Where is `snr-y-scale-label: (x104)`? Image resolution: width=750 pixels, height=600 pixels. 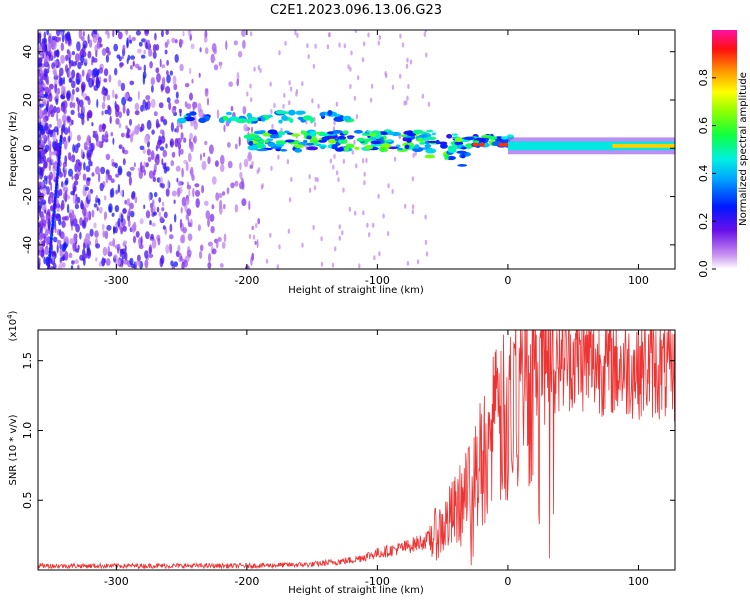 snr-y-scale-label: (x104) is located at coordinates (12, 325).